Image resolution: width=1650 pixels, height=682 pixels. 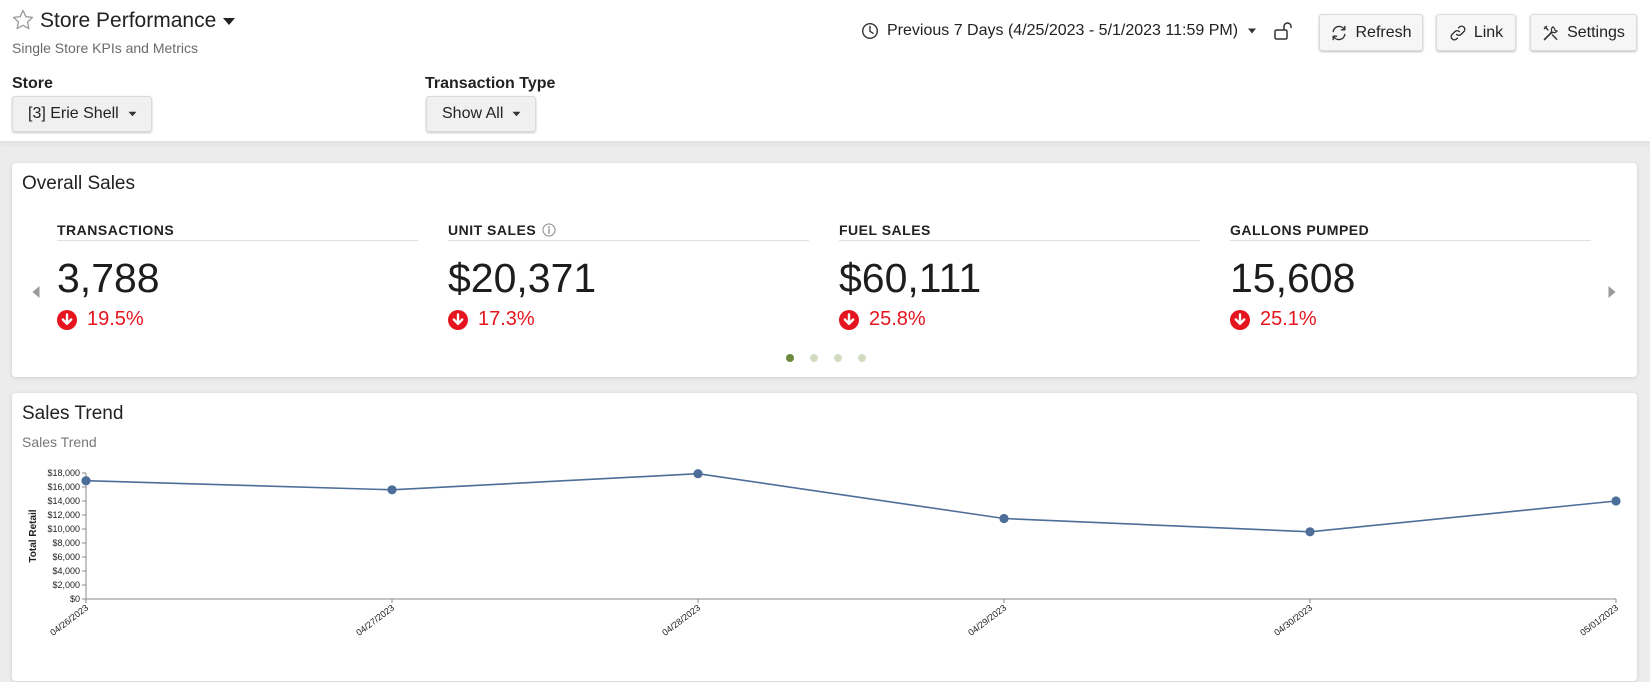 What do you see at coordinates (75, 599) in the screenshot?
I see `y-tick-label: $0` at bounding box center [75, 599].